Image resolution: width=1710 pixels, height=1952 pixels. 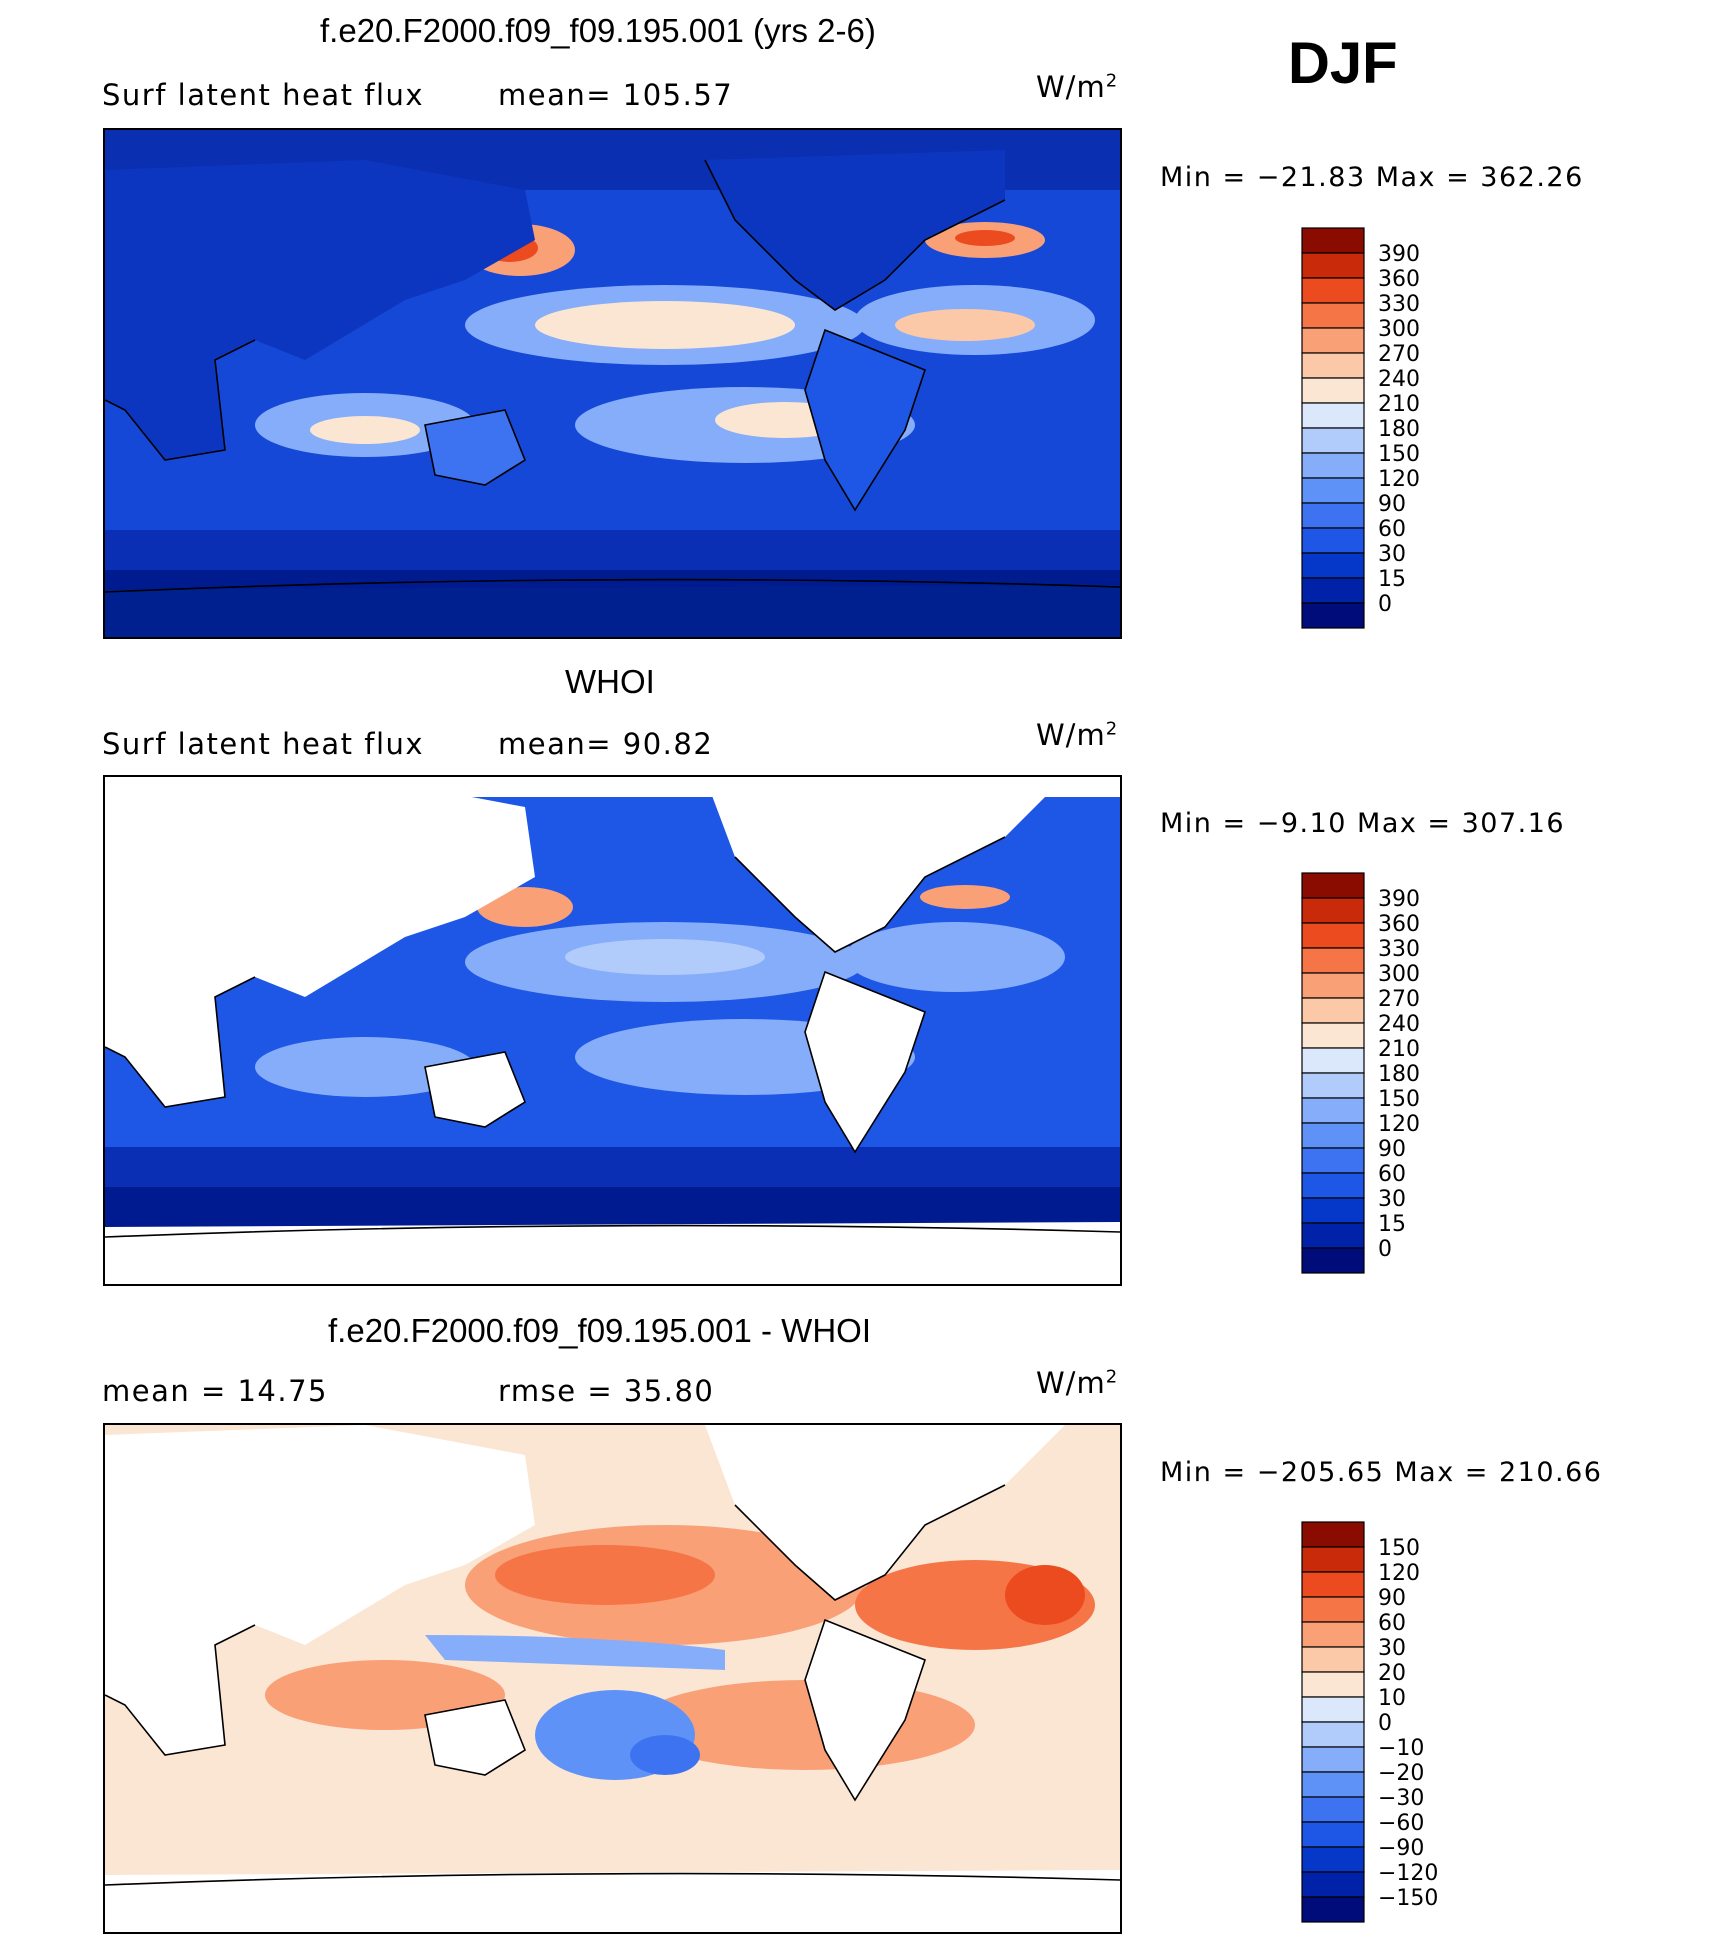 I want to click on n-pacific-strong, so click(x=605, y=1575).